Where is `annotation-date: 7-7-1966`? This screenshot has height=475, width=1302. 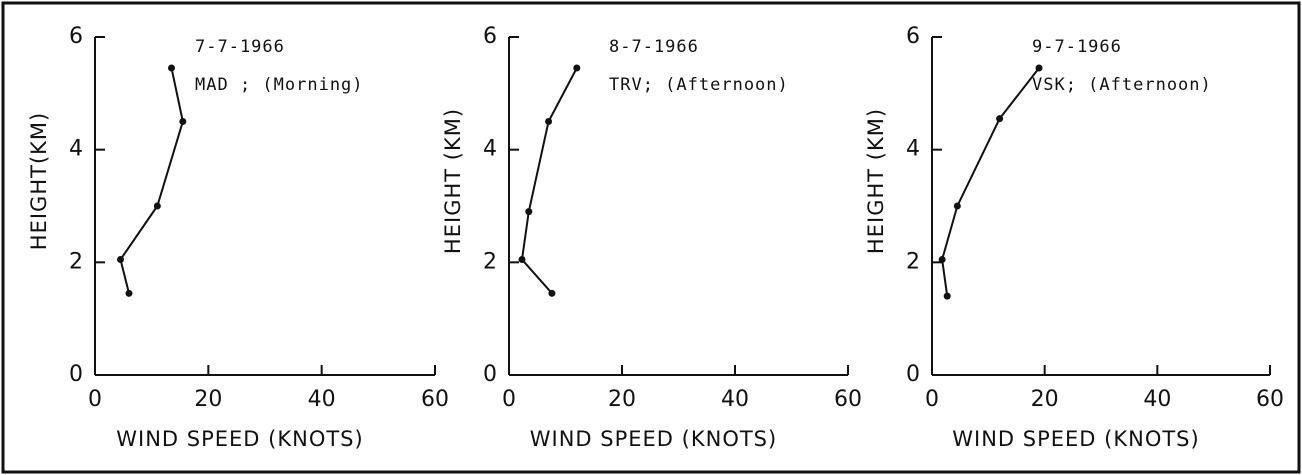 annotation-date: 7-7-1966 is located at coordinates (240, 47).